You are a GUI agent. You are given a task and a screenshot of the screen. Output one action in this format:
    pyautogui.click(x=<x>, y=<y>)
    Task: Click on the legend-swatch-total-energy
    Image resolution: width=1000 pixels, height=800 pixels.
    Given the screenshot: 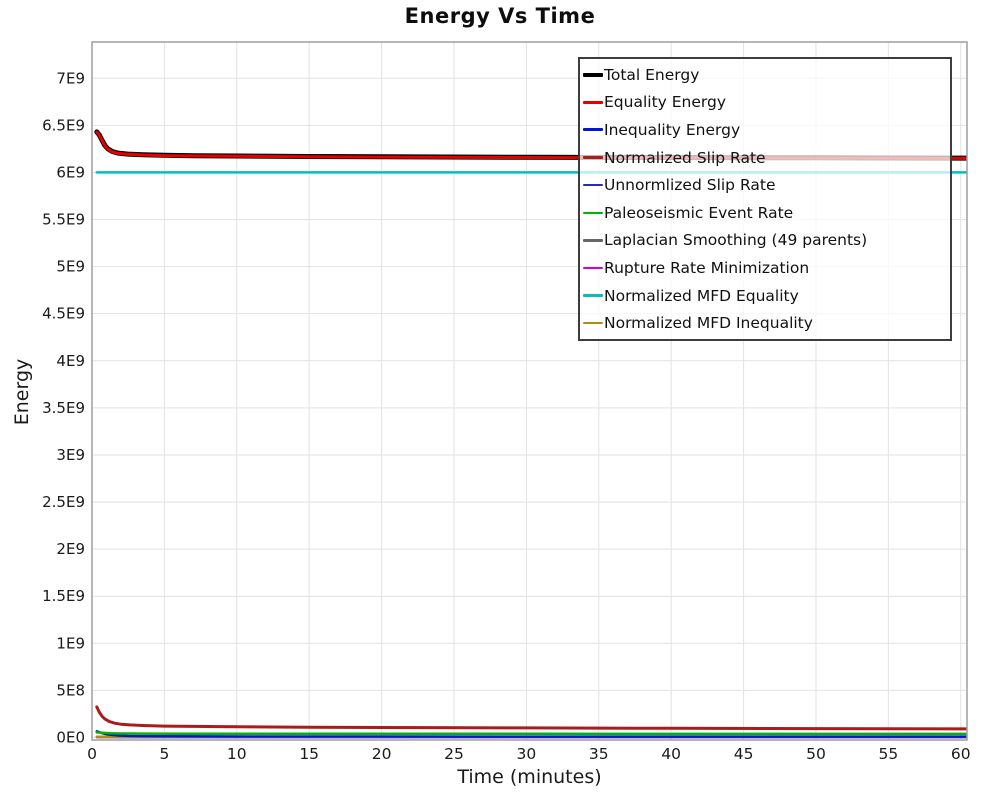 What is the action you would take?
    pyautogui.click(x=593, y=75)
    